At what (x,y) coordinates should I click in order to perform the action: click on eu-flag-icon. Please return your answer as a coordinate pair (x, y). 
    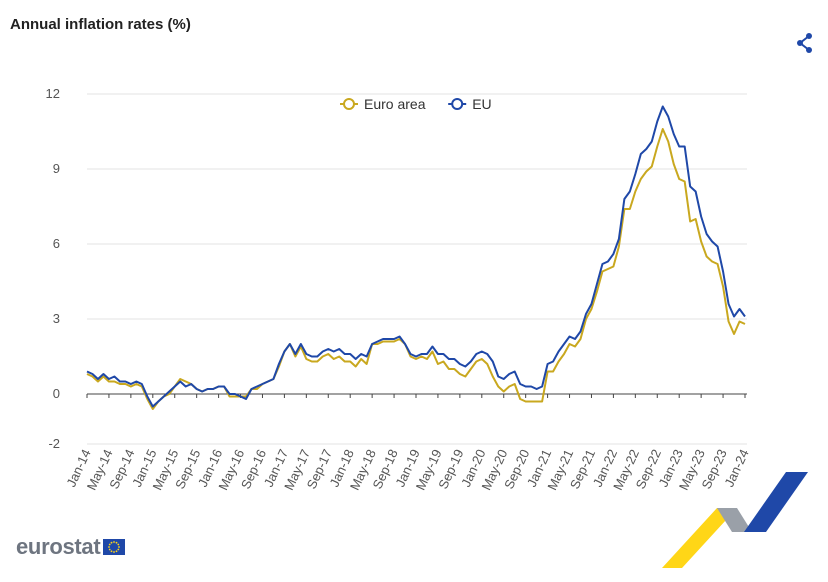
    Looking at the image, I should click on (114, 547).